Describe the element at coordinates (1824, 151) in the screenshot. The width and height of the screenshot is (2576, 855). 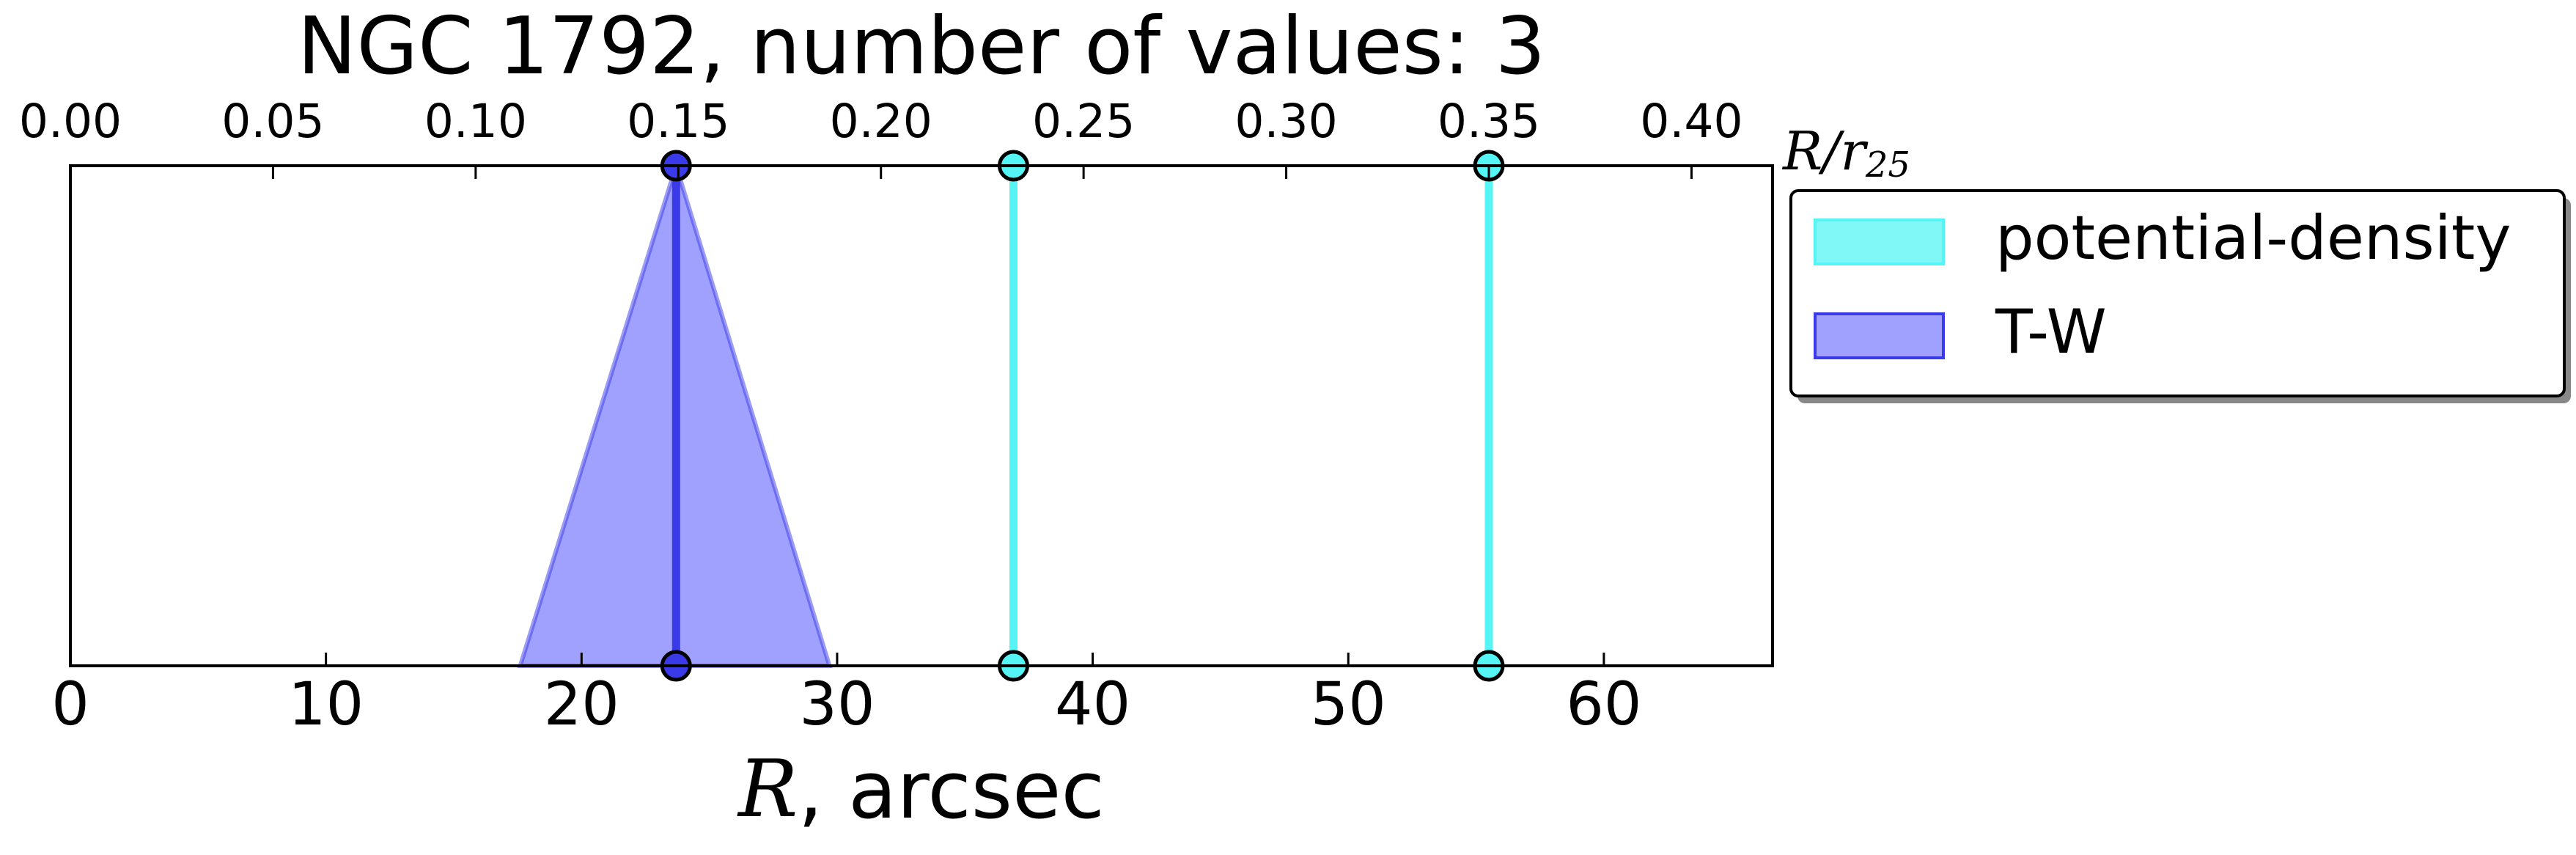
I see `x2-label-symbol: R/r` at that location.